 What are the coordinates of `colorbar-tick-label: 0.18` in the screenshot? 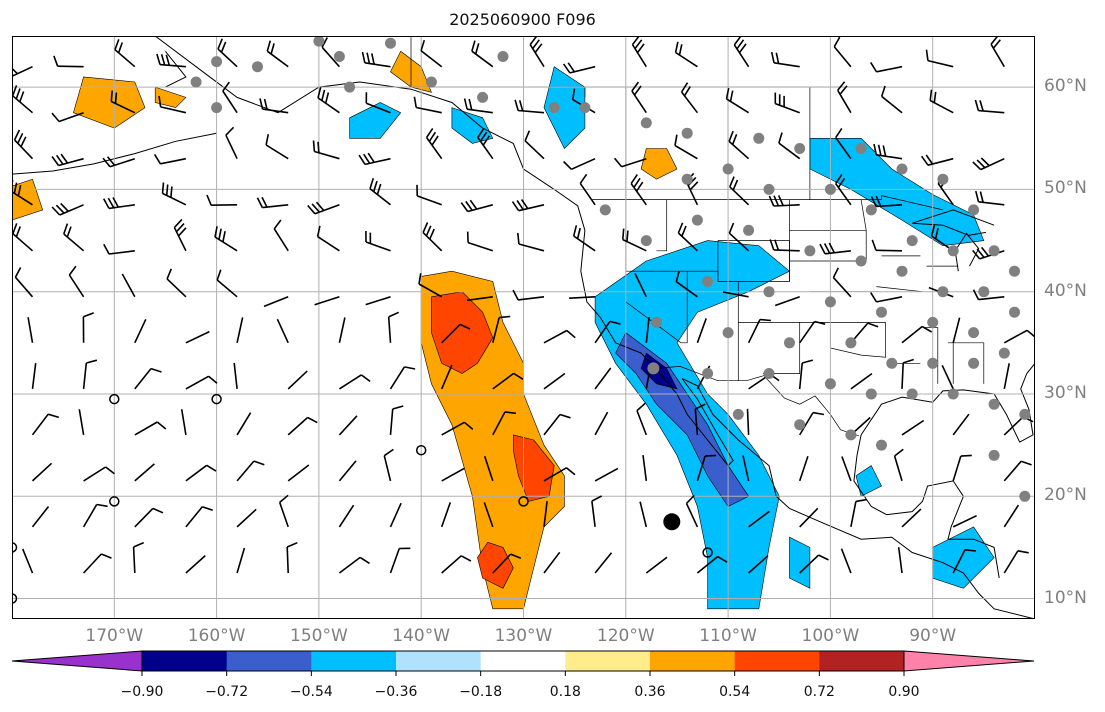 It's located at (565, 692).